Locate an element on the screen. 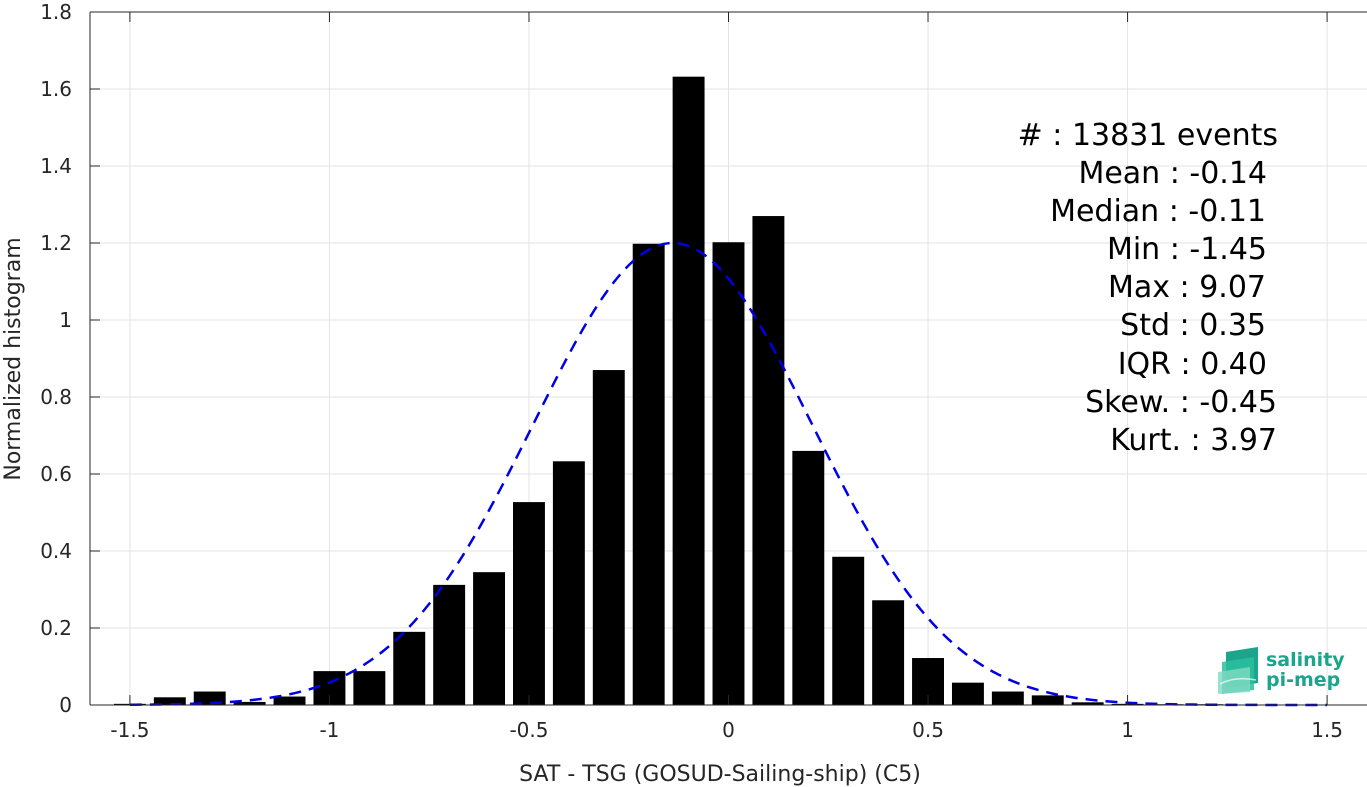 The height and width of the screenshot is (787, 1367). x-tick-label: -0.5 is located at coordinates (528, 730).